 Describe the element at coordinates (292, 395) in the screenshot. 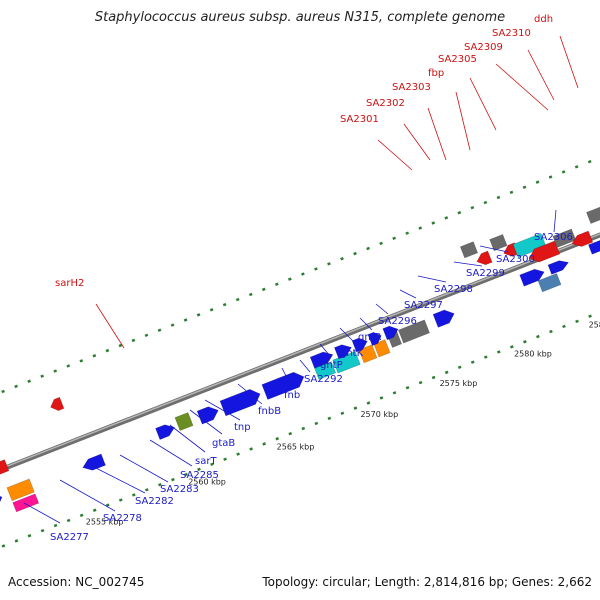

I see `forward-gene-label: fnb` at that location.